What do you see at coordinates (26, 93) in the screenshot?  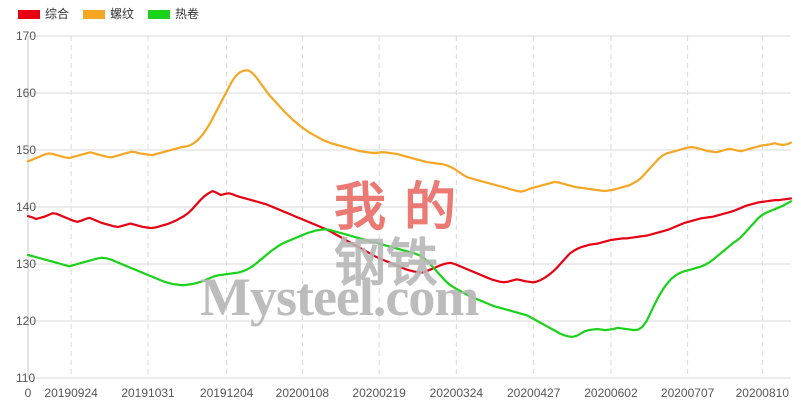 I see `y-tick-label: 160` at bounding box center [26, 93].